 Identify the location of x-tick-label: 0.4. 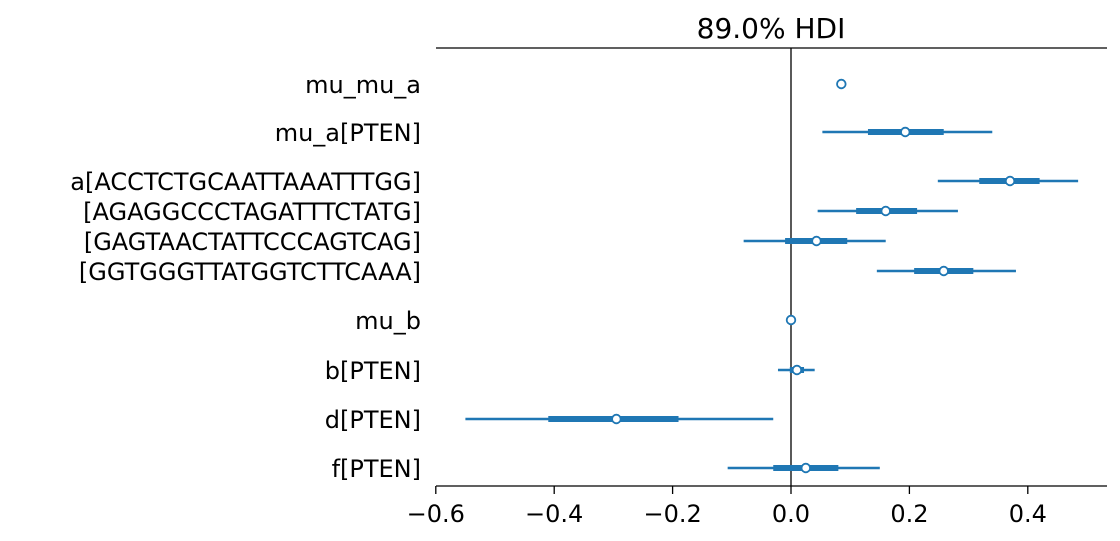
(1028, 514).